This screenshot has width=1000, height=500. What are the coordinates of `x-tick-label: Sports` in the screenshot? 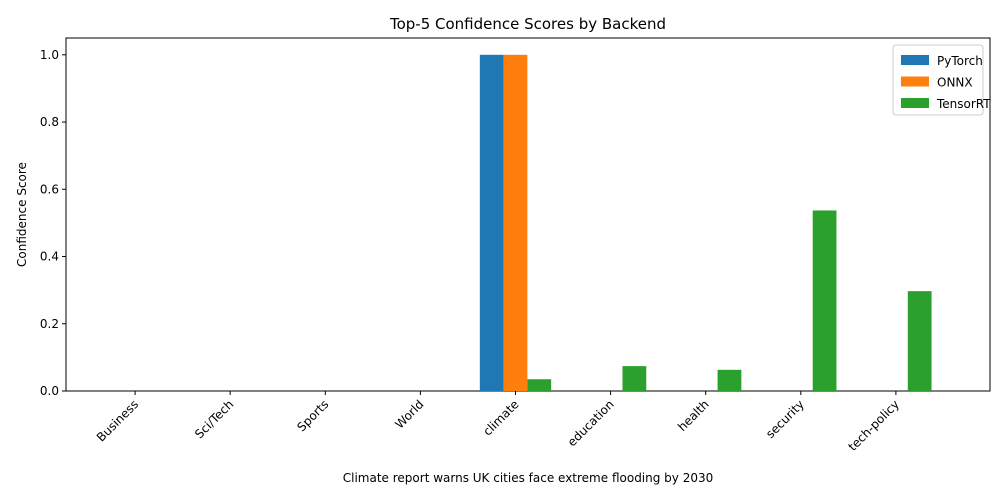 It's located at (312, 415).